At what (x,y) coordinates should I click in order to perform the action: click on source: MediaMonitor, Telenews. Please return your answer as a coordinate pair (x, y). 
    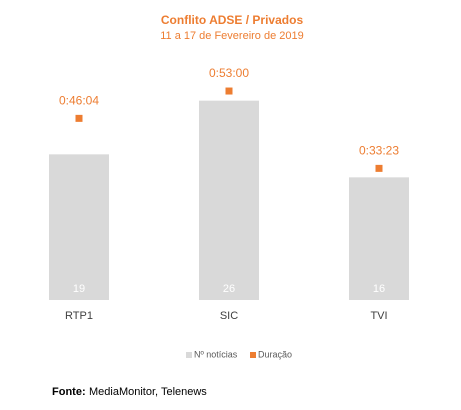
    Looking at the image, I should click on (148, 392).